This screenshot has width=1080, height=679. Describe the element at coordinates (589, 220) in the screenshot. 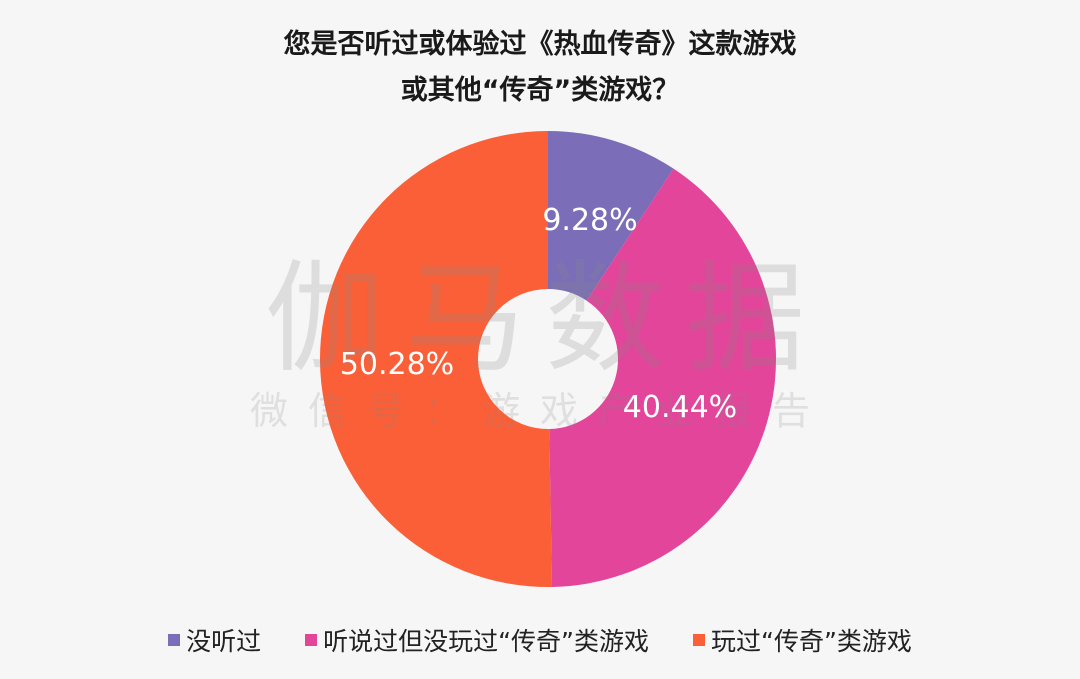

I see `data-label: 9.28%` at that location.